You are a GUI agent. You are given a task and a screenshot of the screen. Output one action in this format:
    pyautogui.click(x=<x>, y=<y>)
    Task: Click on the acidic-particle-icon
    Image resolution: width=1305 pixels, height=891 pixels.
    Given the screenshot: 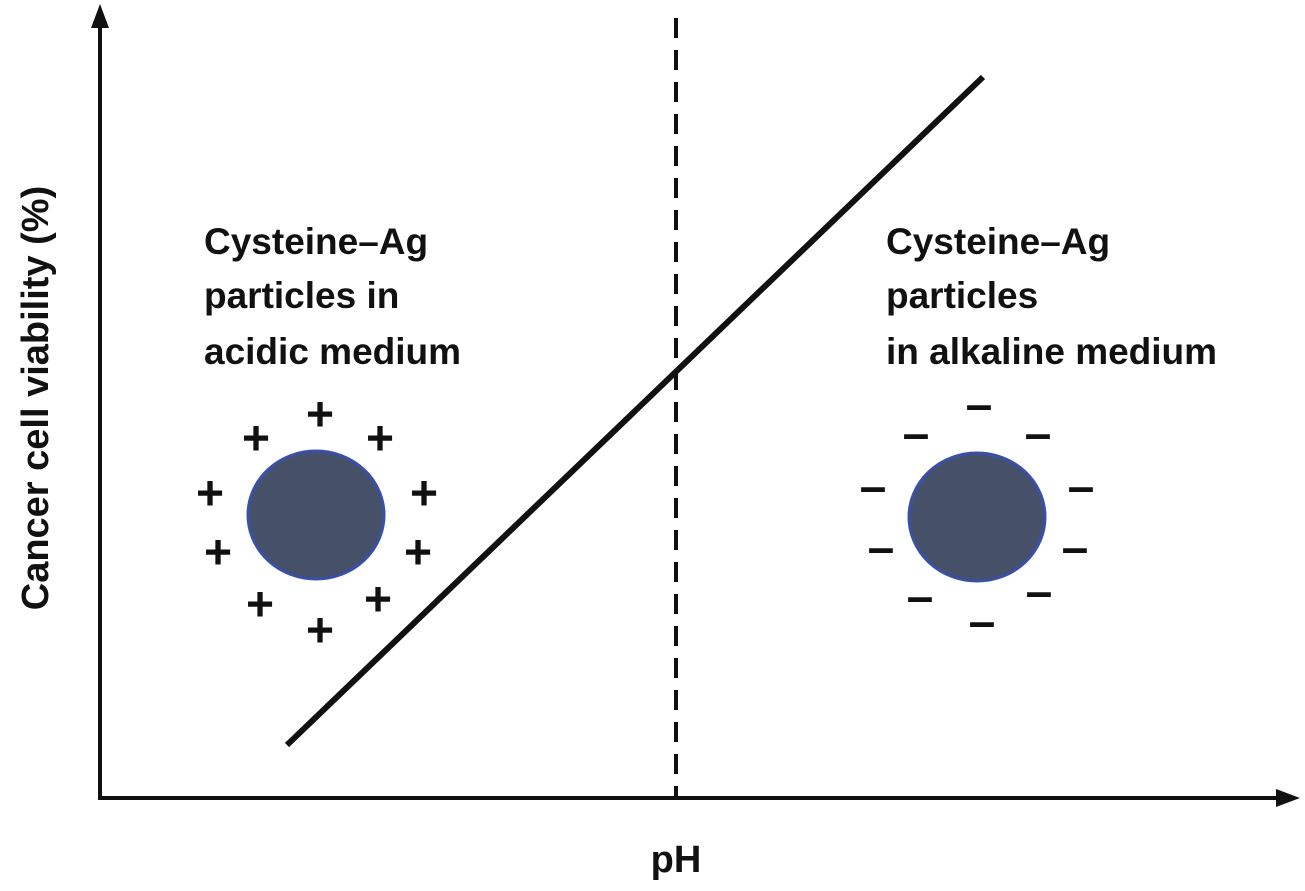 What is the action you would take?
    pyautogui.click(x=316, y=515)
    